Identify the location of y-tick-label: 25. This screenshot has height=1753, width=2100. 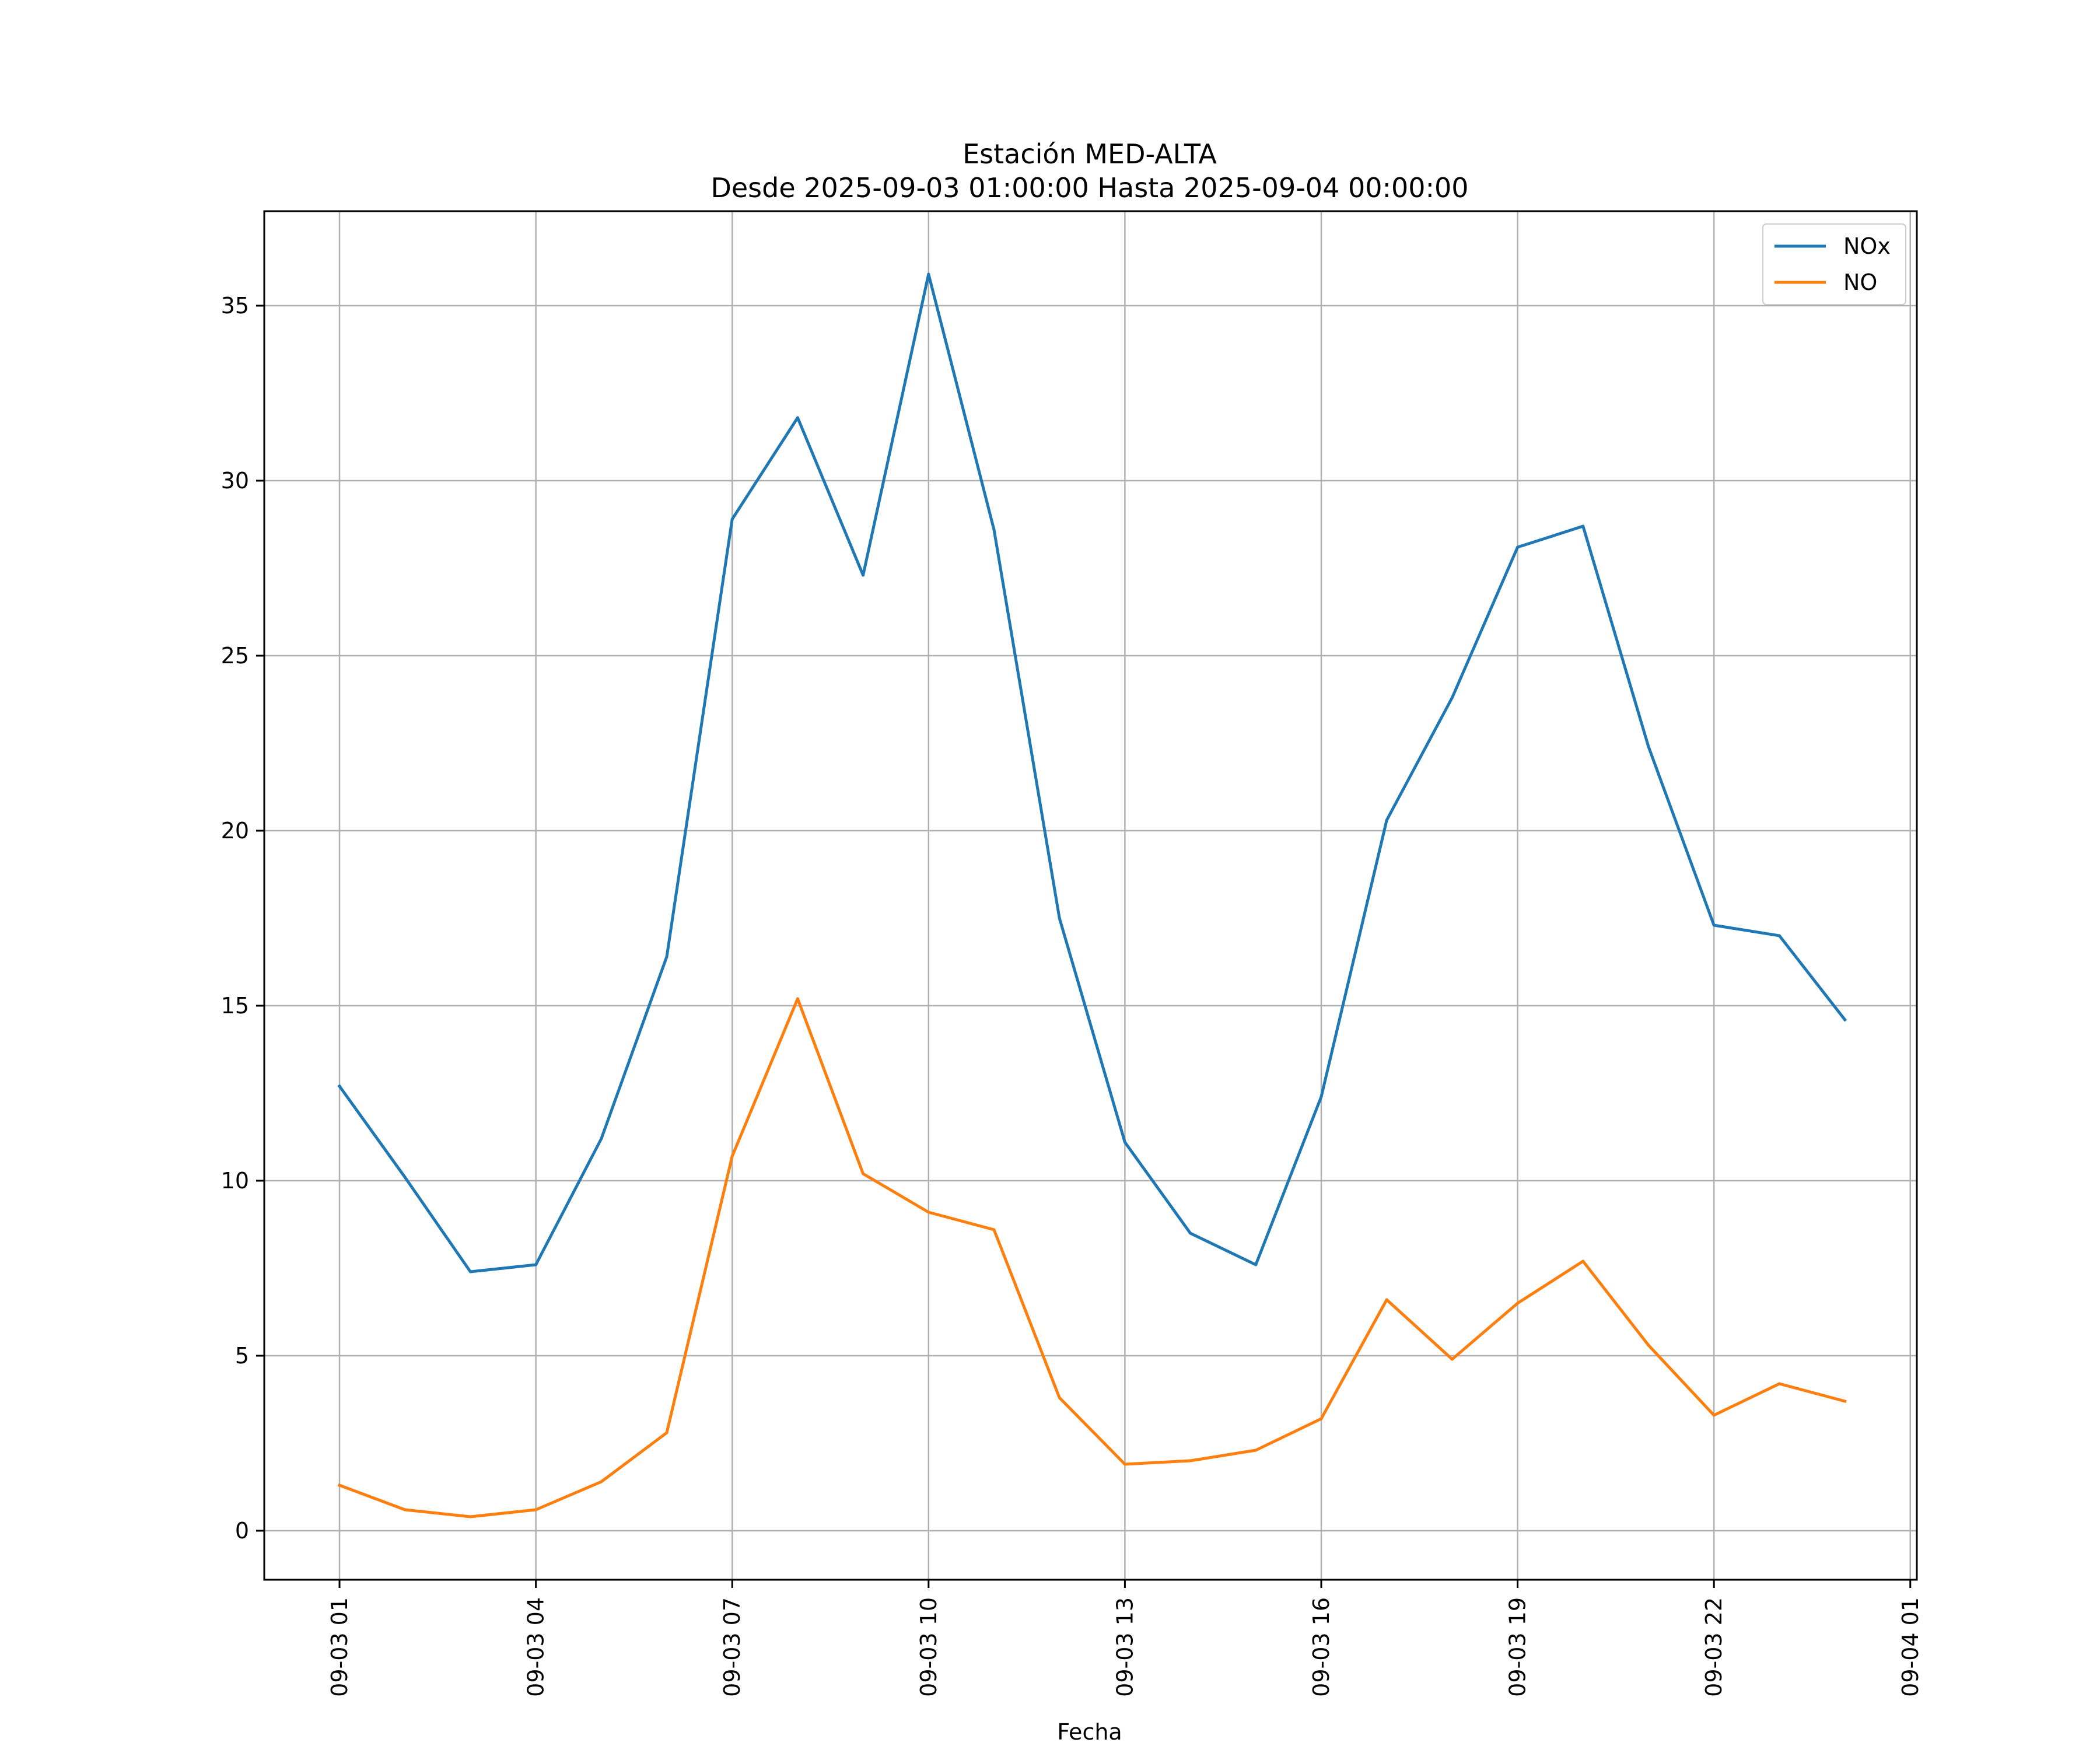
(235, 656).